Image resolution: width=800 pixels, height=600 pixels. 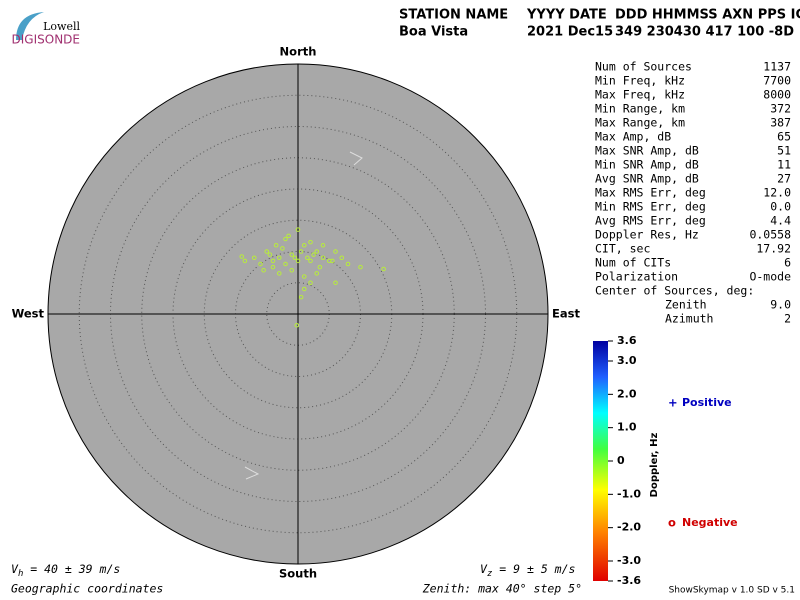 What do you see at coordinates (654, 465) in the screenshot?
I see `colorbar-label: Doppler, Hz` at bounding box center [654, 465].